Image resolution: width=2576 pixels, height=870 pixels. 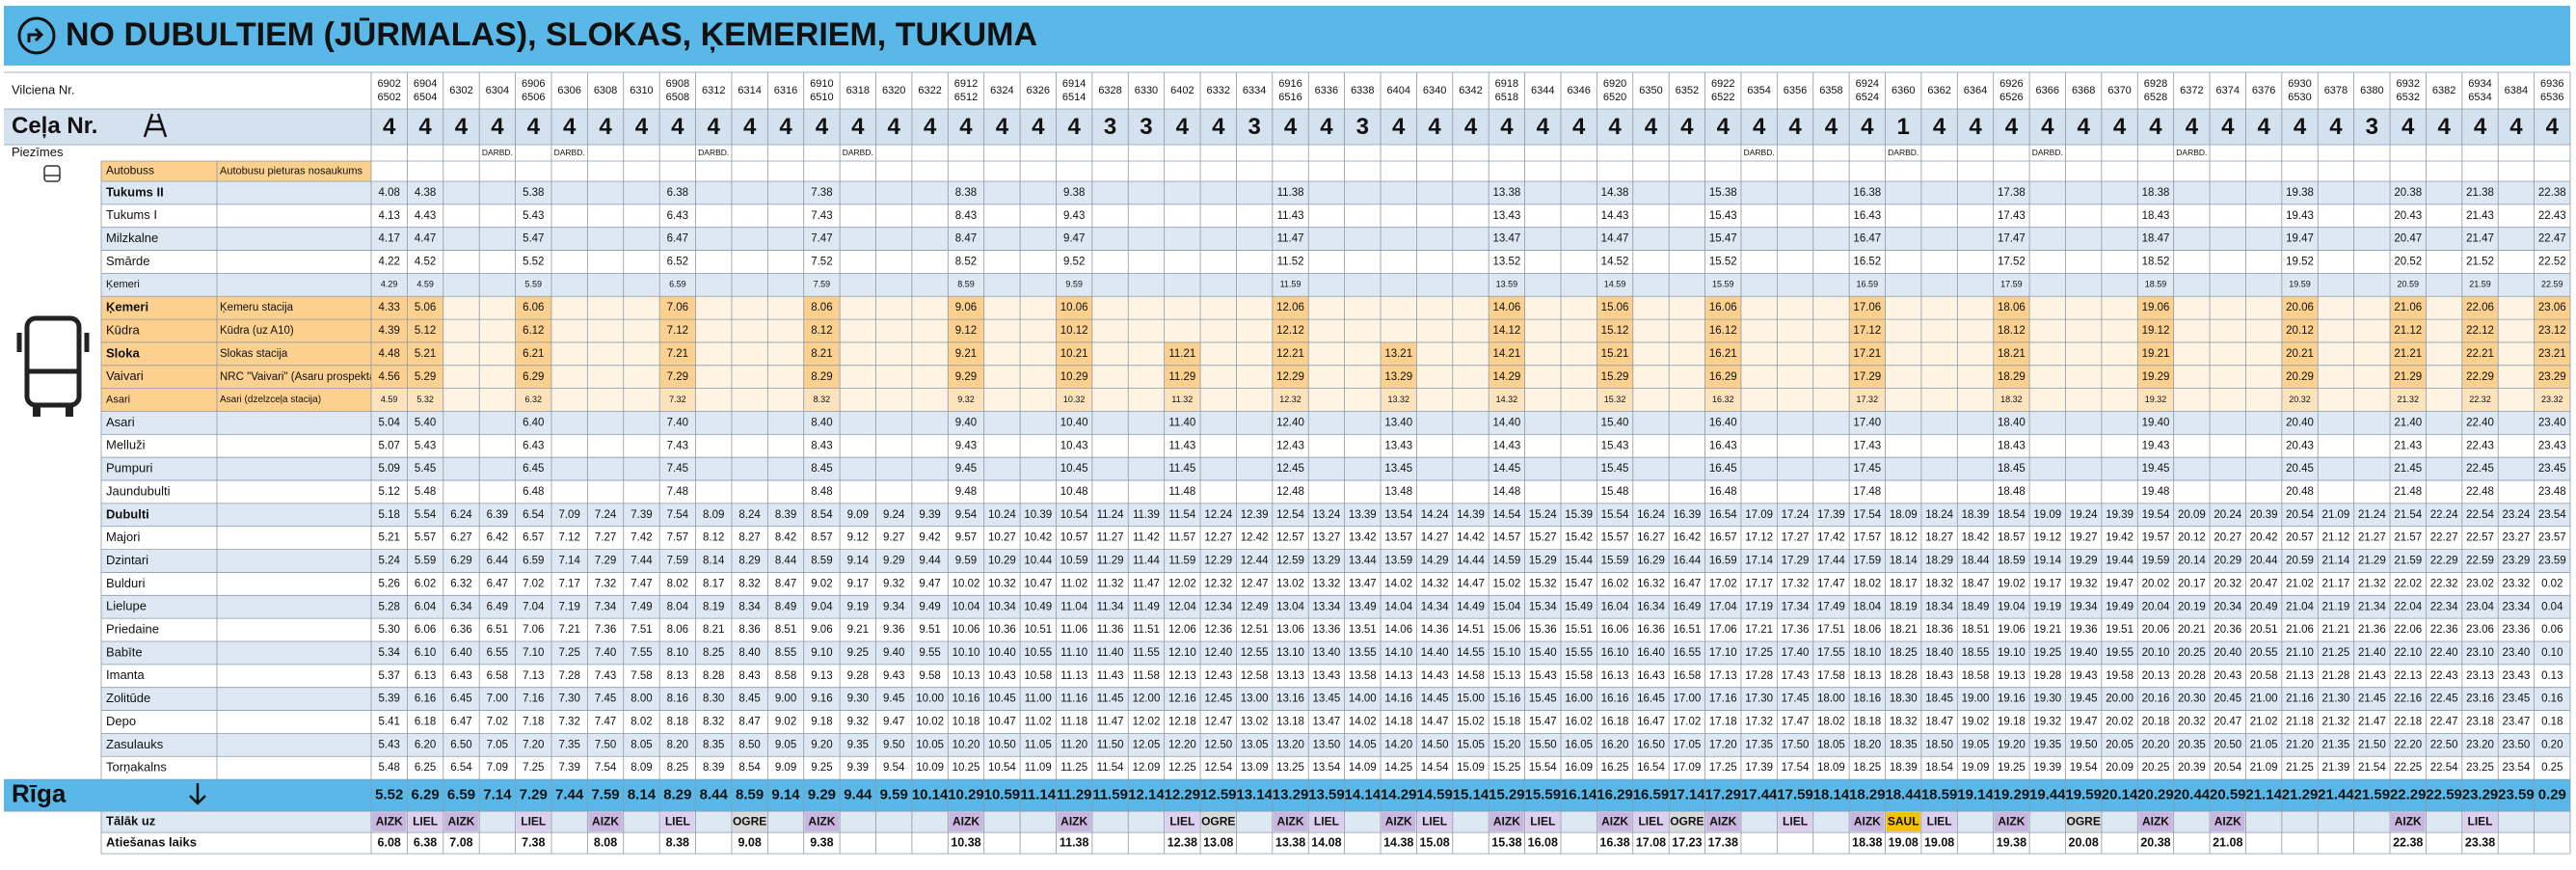 What do you see at coordinates (2084, 538) in the screenshot?
I see `time: 19.27` at bounding box center [2084, 538].